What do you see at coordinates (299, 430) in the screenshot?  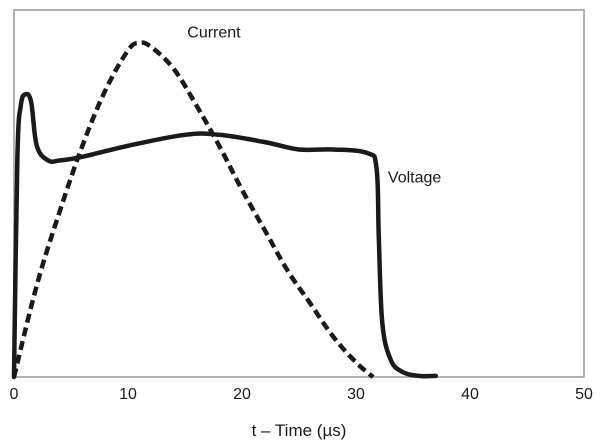 I see `x-axis-title: t – Time (µs)` at bounding box center [299, 430].